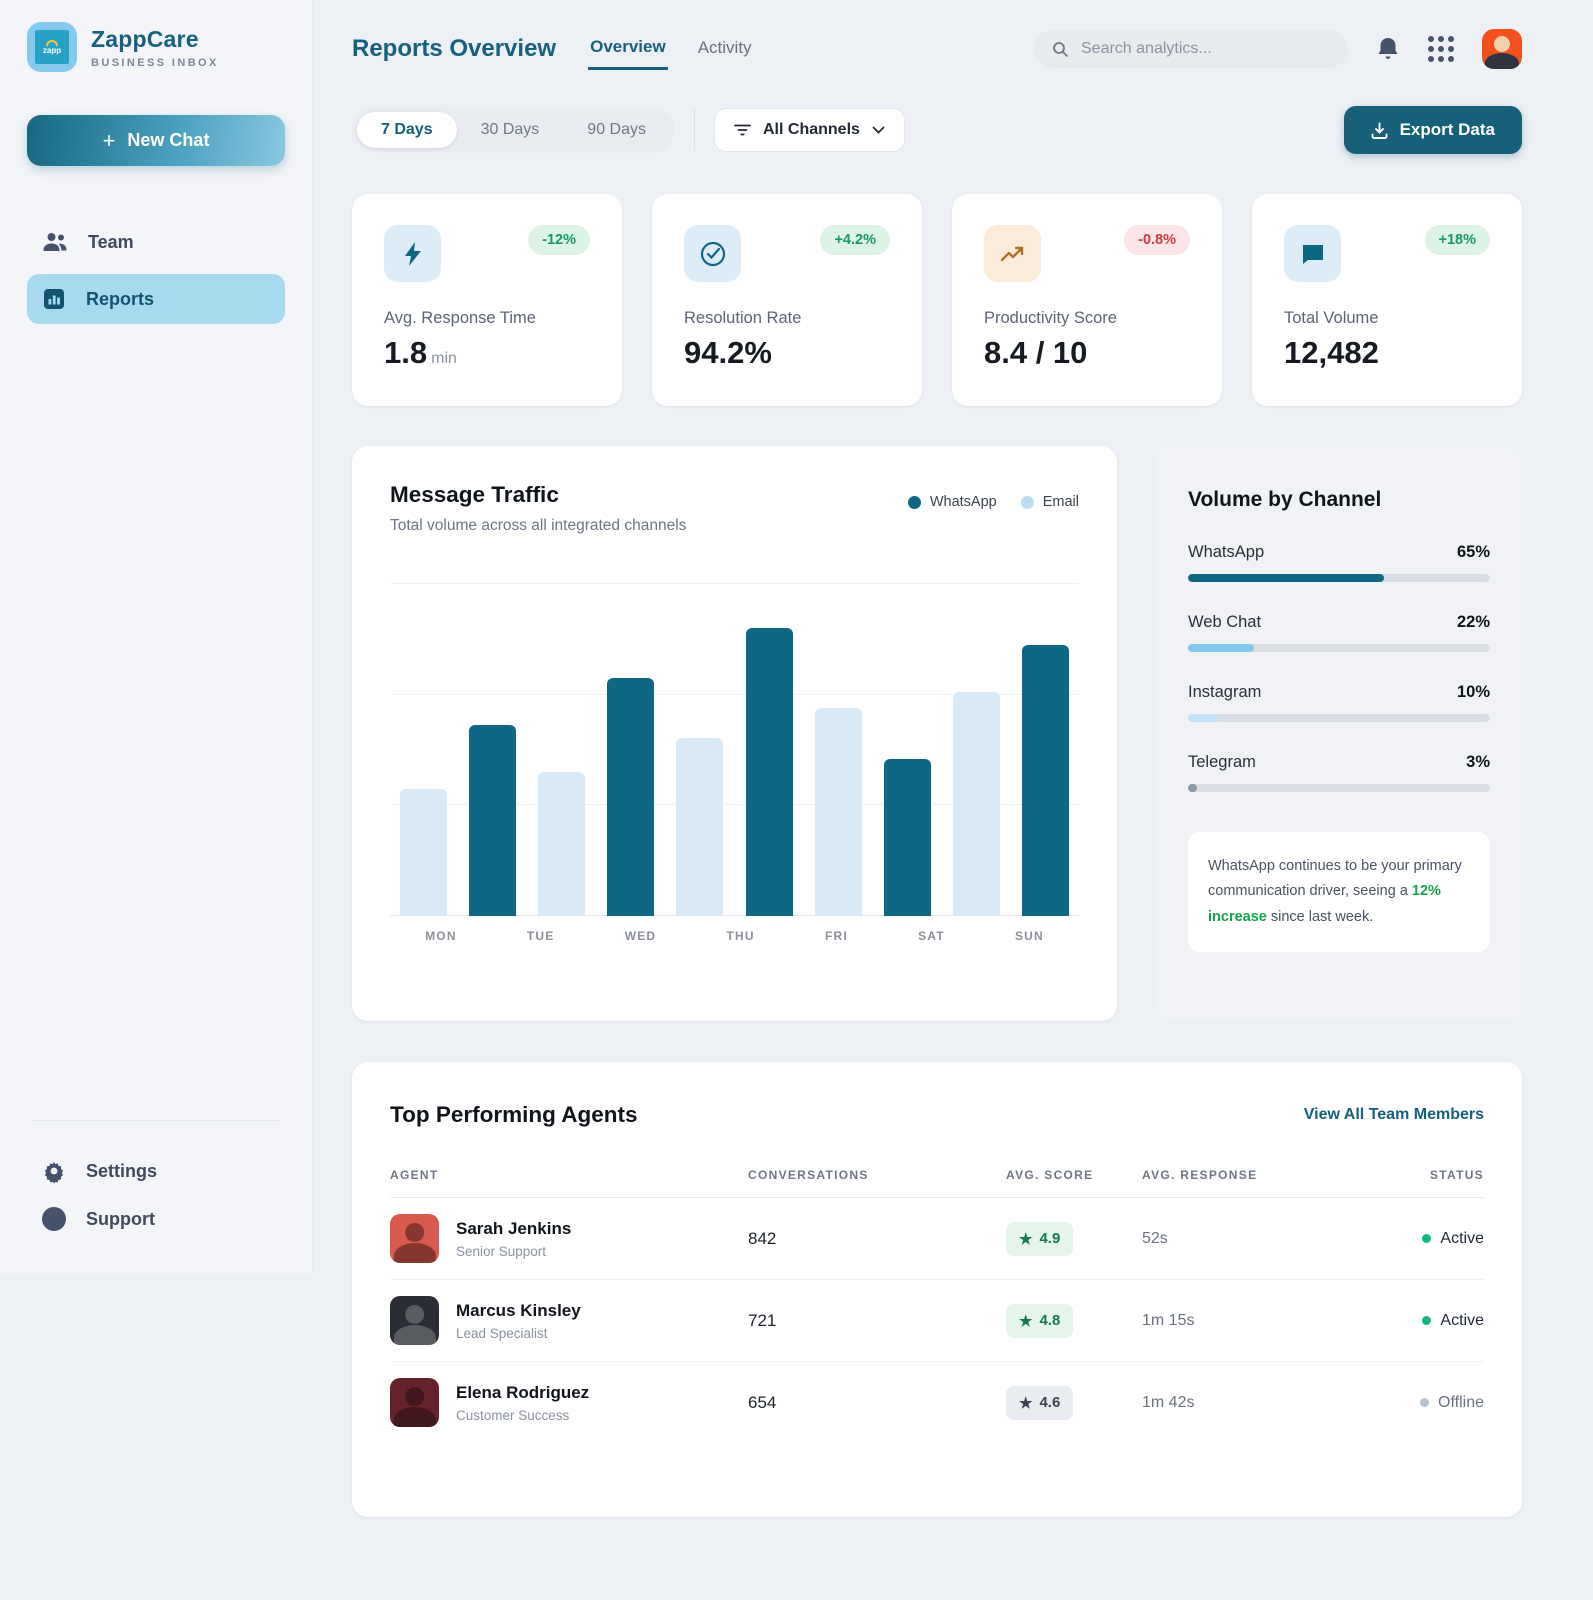 This screenshot has height=1600, width=1593. What do you see at coordinates (1040, 1238) in the screenshot?
I see `score-badge: ★ 4.9` at bounding box center [1040, 1238].